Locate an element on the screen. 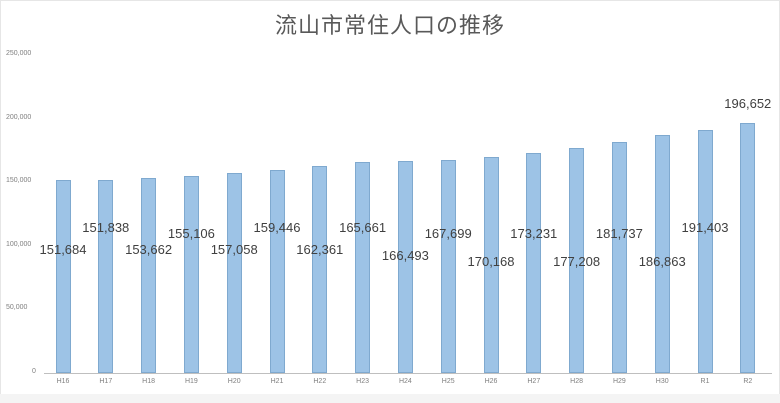 Image resolution: width=780 pixels, height=403 pixels. bar-H20 is located at coordinates (234, 273).